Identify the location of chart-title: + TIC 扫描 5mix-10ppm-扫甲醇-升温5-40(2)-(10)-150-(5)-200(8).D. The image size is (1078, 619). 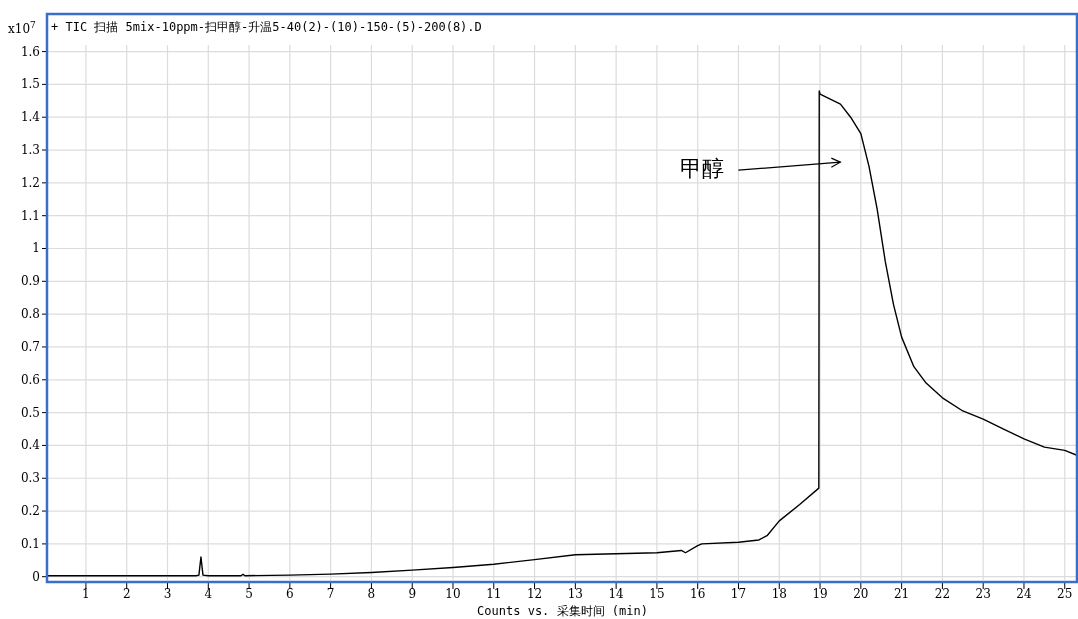
(266, 27).